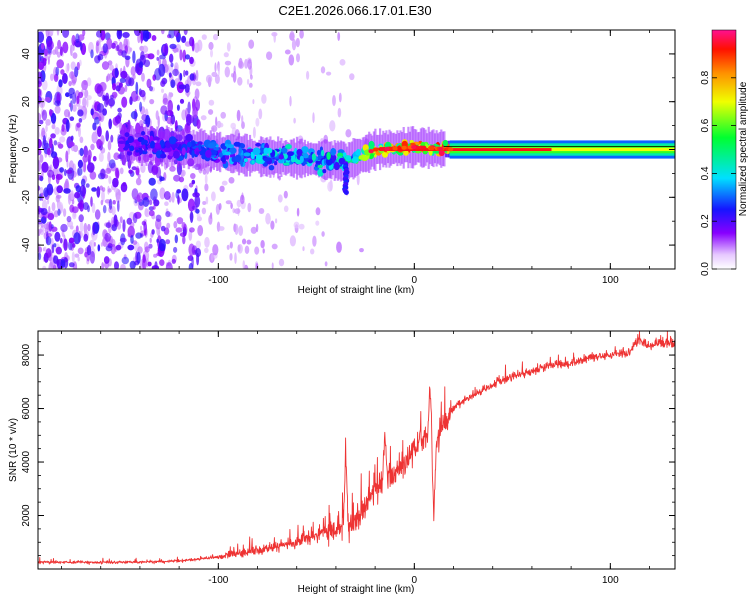  I want to click on spectrogram-xtick-label: -100, so click(218, 280).